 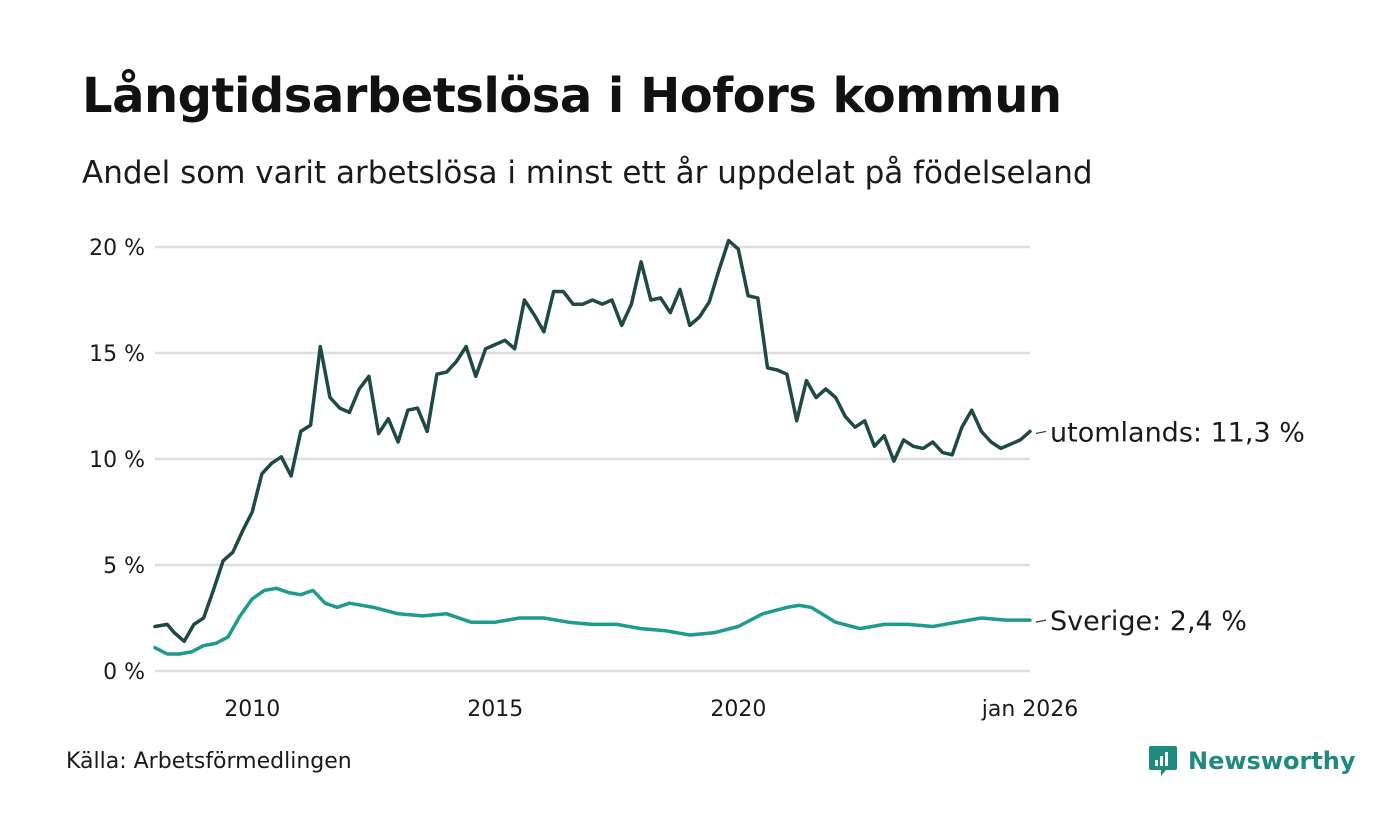 I want to click on x-tick-label: jan 2026, so click(x=1030, y=709).